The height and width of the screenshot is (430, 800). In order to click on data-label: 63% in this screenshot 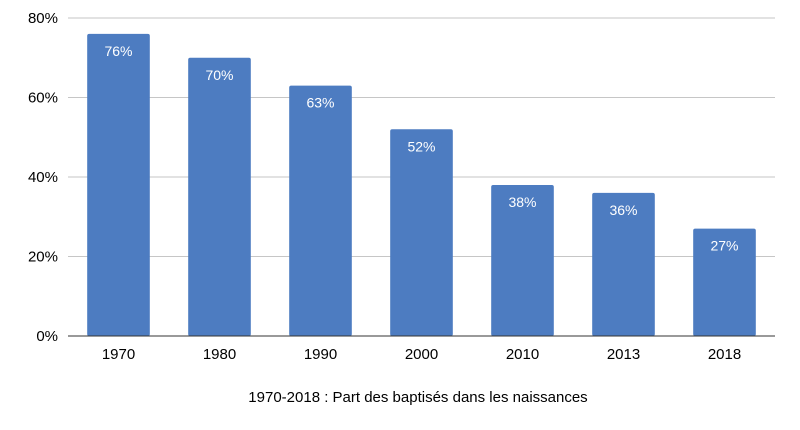, I will do `click(320, 103)`.